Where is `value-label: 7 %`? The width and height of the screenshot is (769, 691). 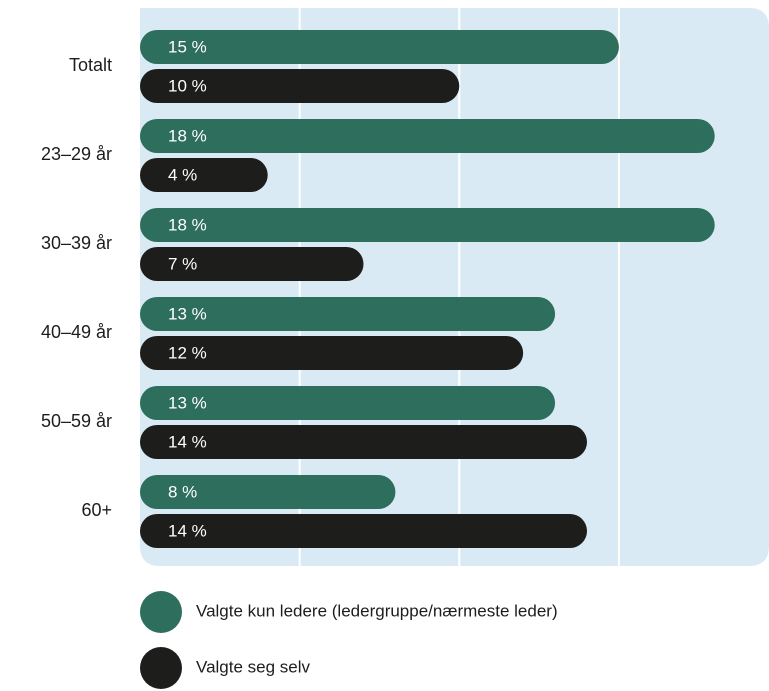
value-label: 7 % is located at coordinates (182, 263).